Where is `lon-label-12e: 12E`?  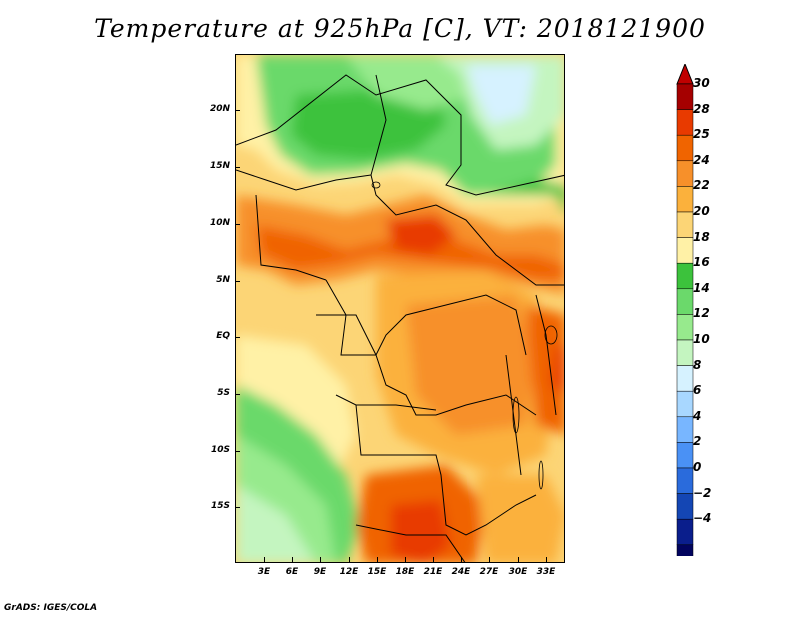
lon-label-12e: 12E is located at coordinates (349, 572).